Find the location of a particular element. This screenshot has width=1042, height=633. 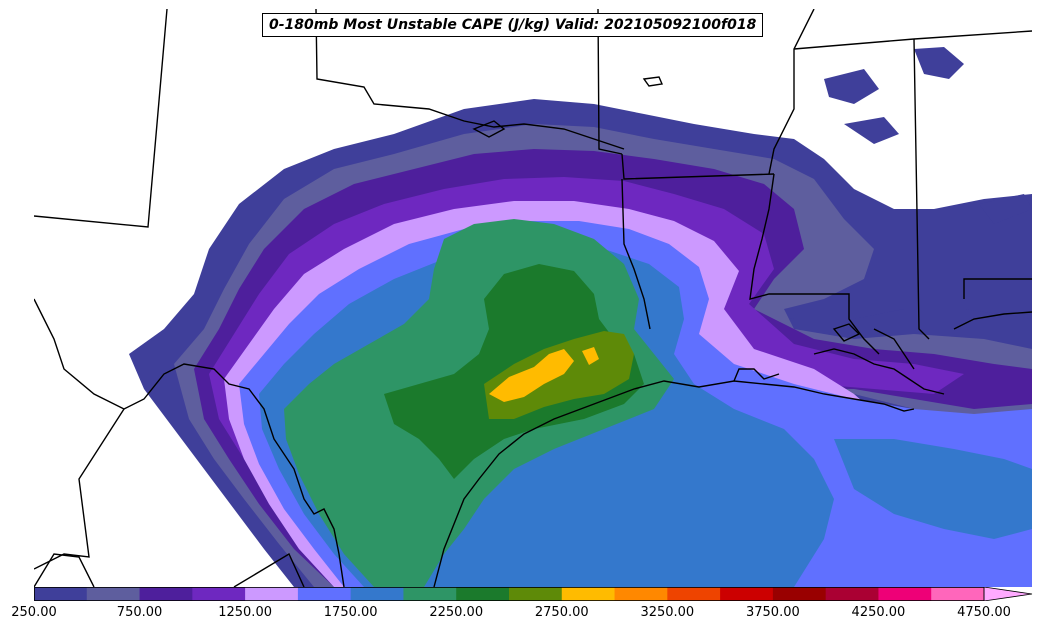

colorbar-outline is located at coordinates (509, 594).